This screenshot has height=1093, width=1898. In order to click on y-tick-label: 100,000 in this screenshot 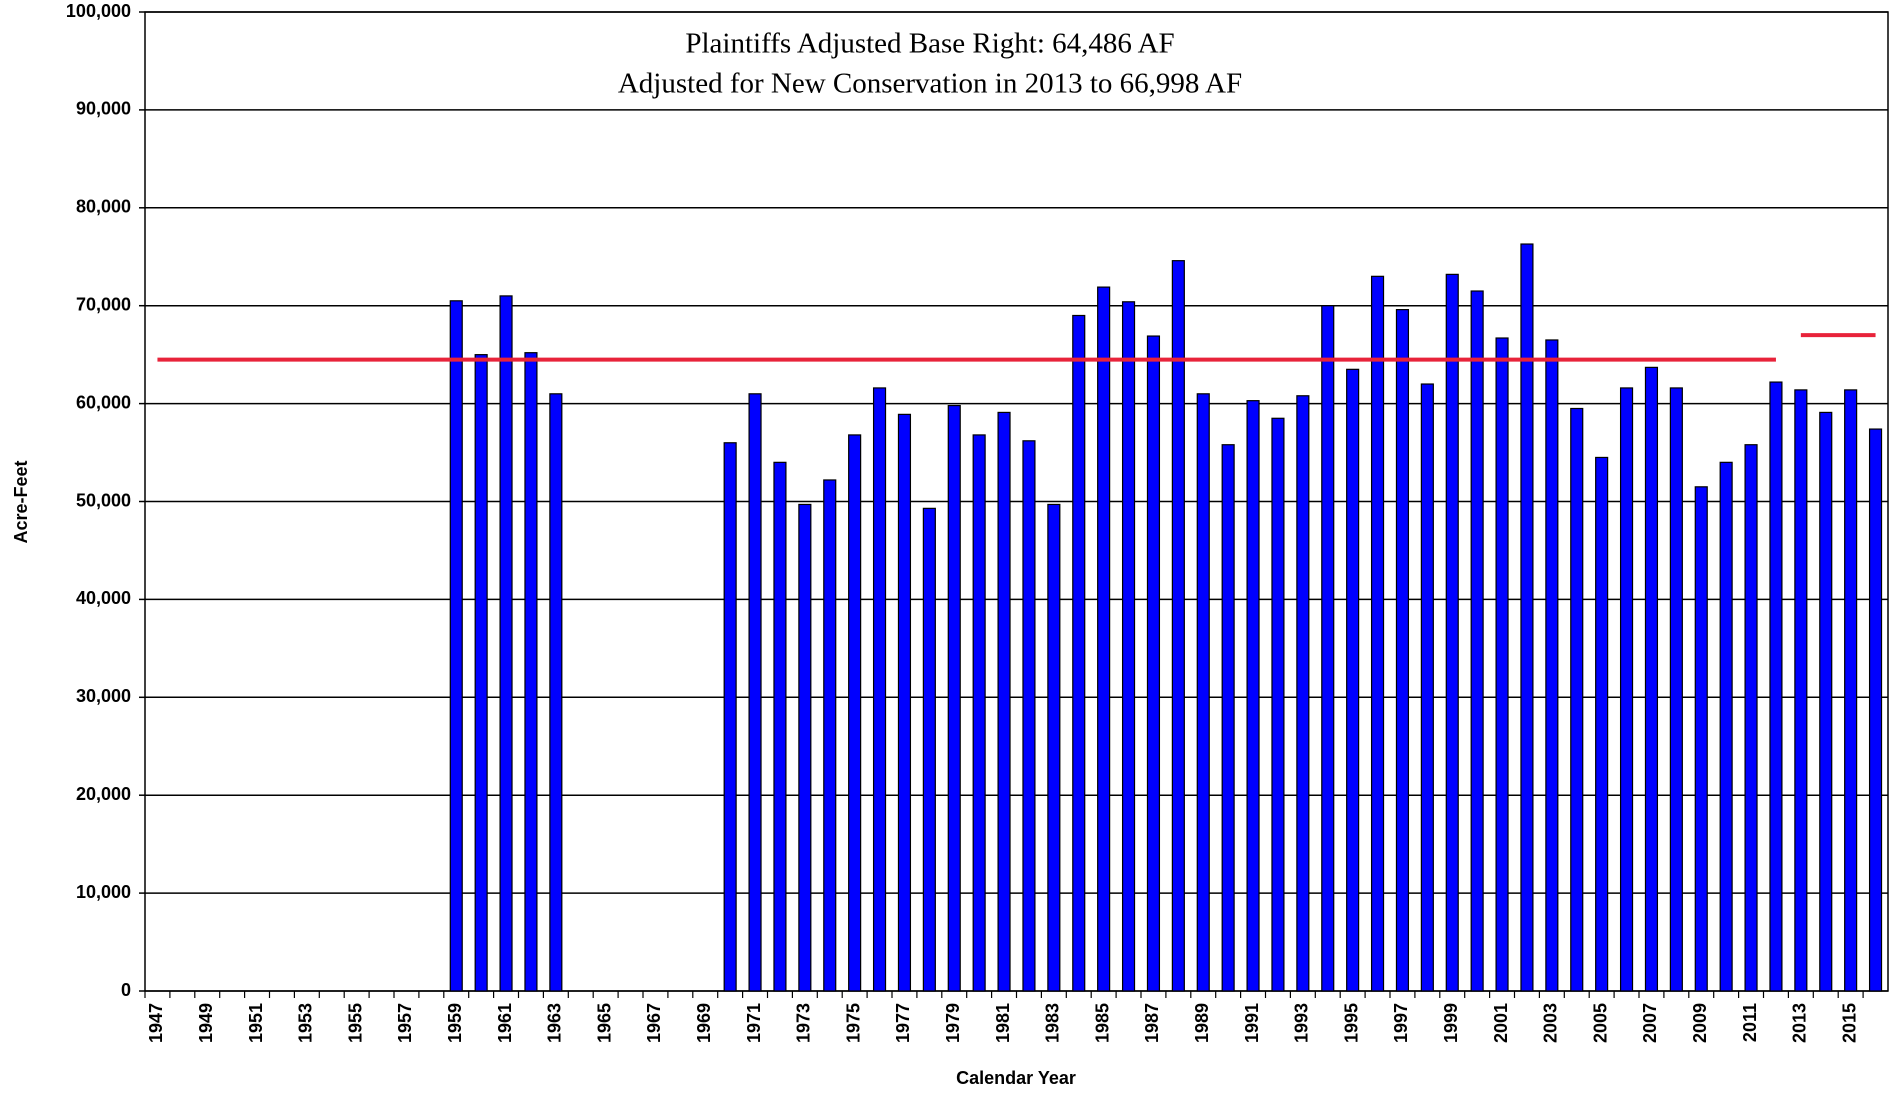, I will do `click(98, 11)`.